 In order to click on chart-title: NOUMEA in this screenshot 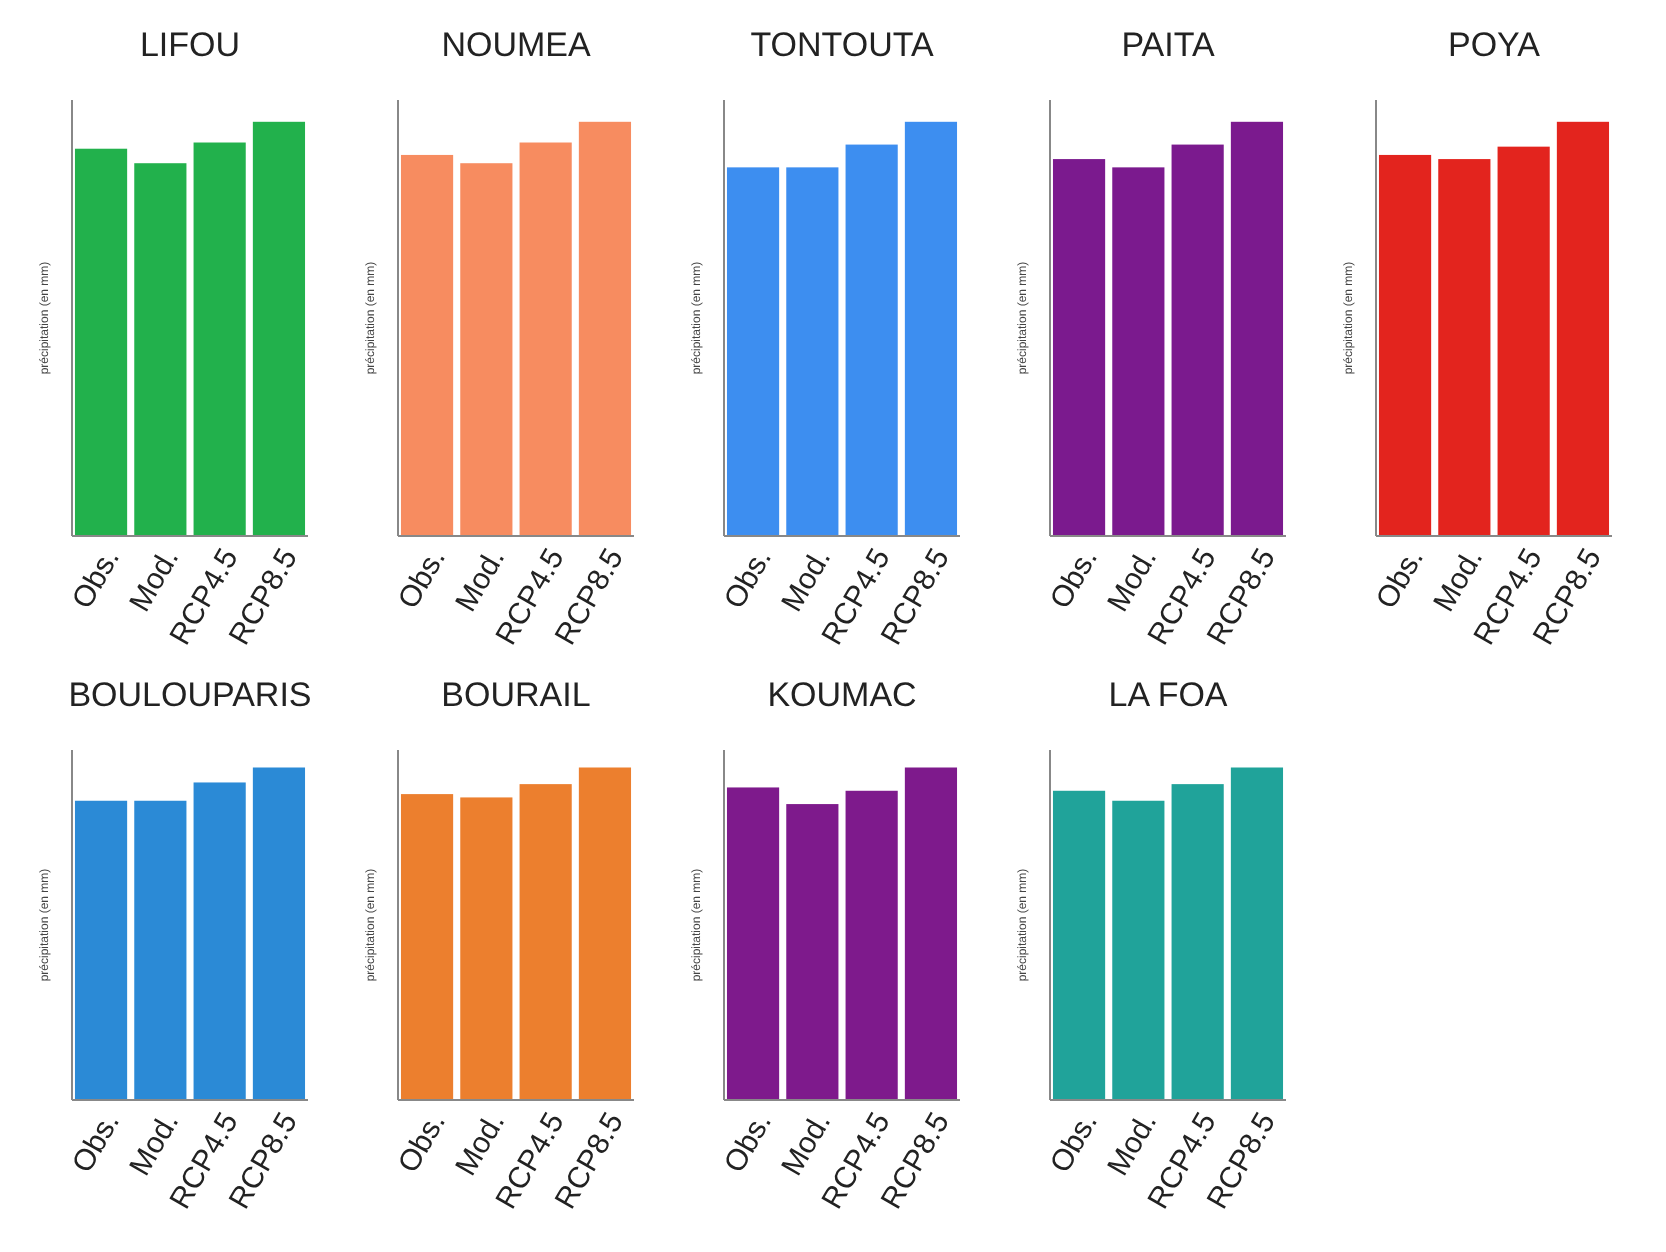, I will do `click(516, 45)`.